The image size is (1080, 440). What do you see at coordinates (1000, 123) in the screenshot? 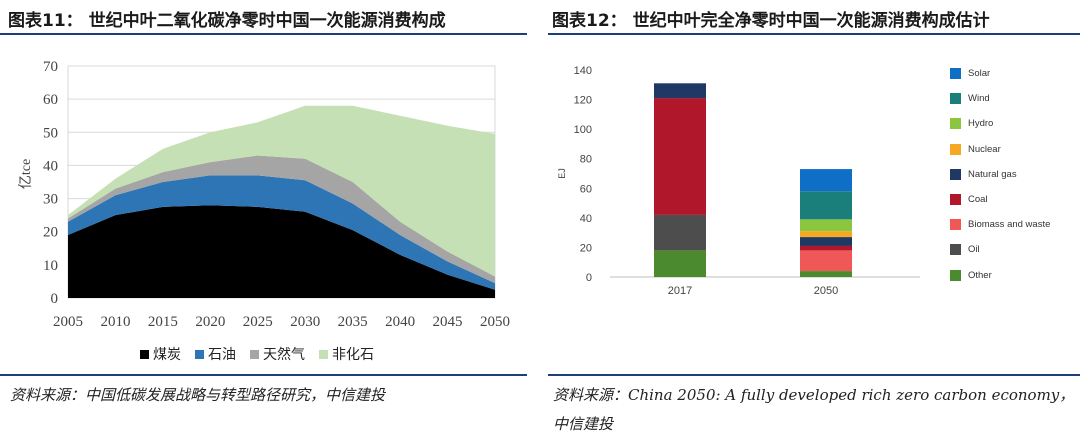
I see `legend-item: Hydro` at bounding box center [1000, 123].